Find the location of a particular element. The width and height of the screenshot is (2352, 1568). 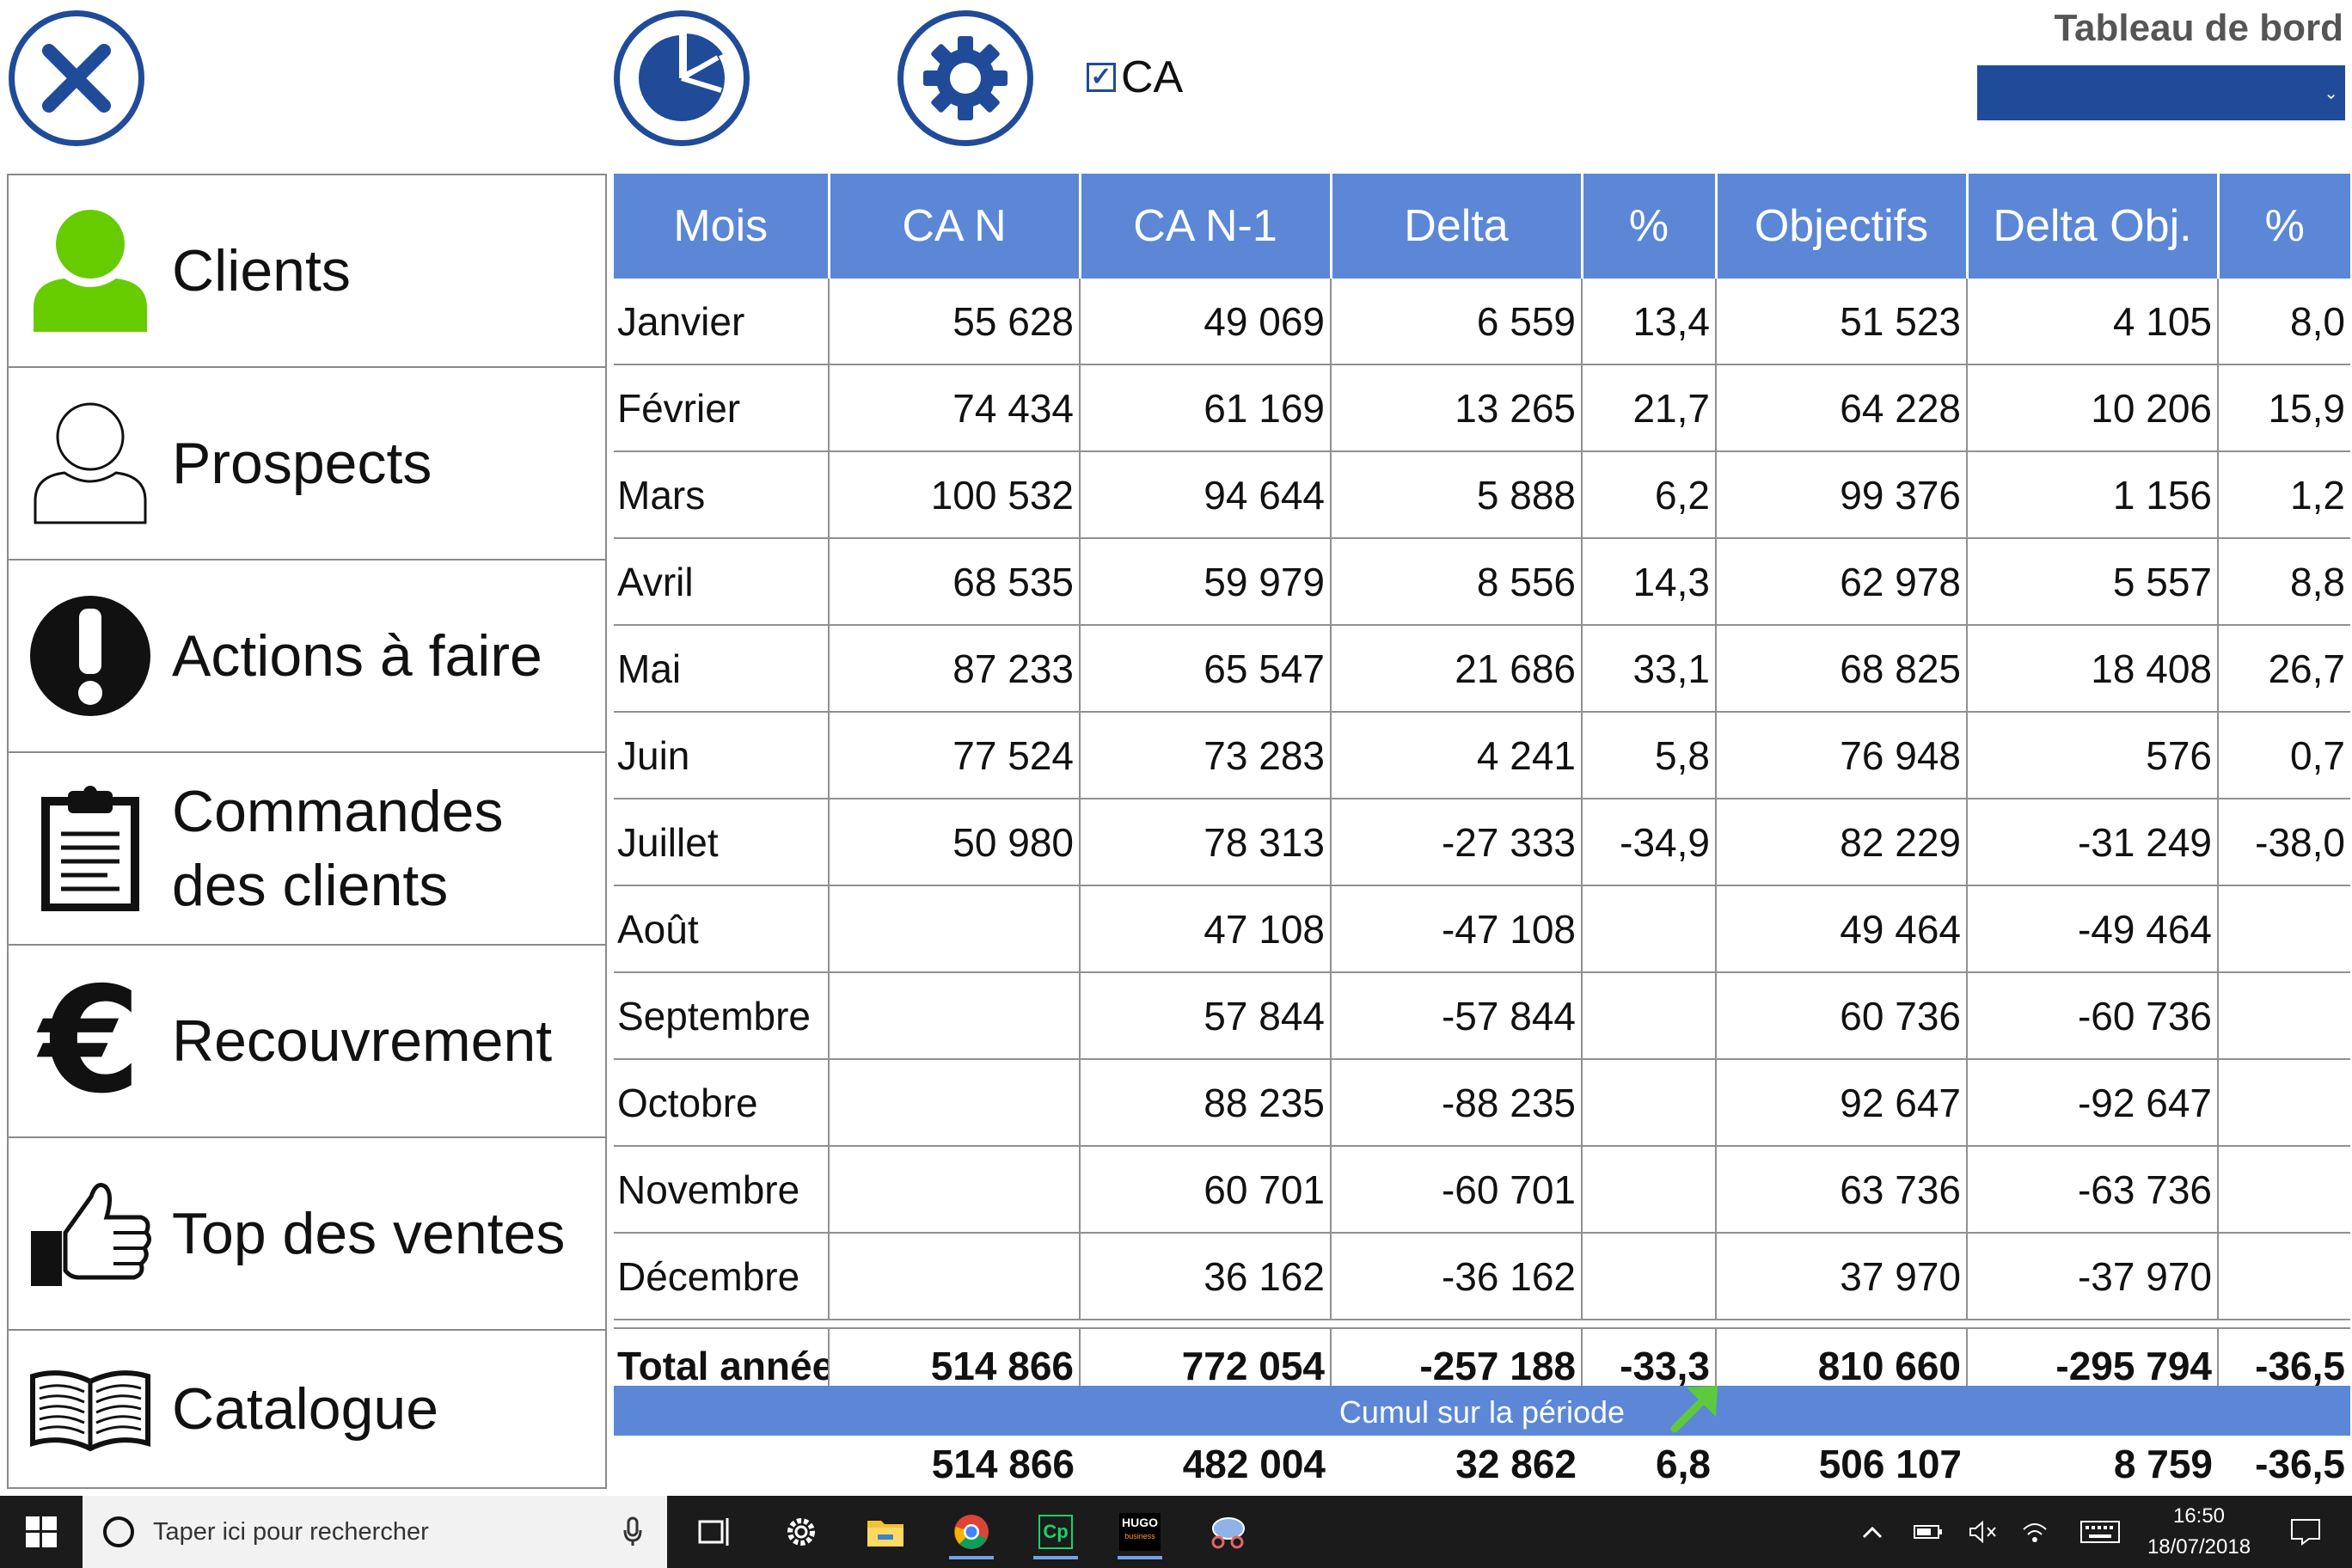

table-row: Septembre 57 844 -57 844 60 736 -60 736 is located at coordinates (1482, 1016).